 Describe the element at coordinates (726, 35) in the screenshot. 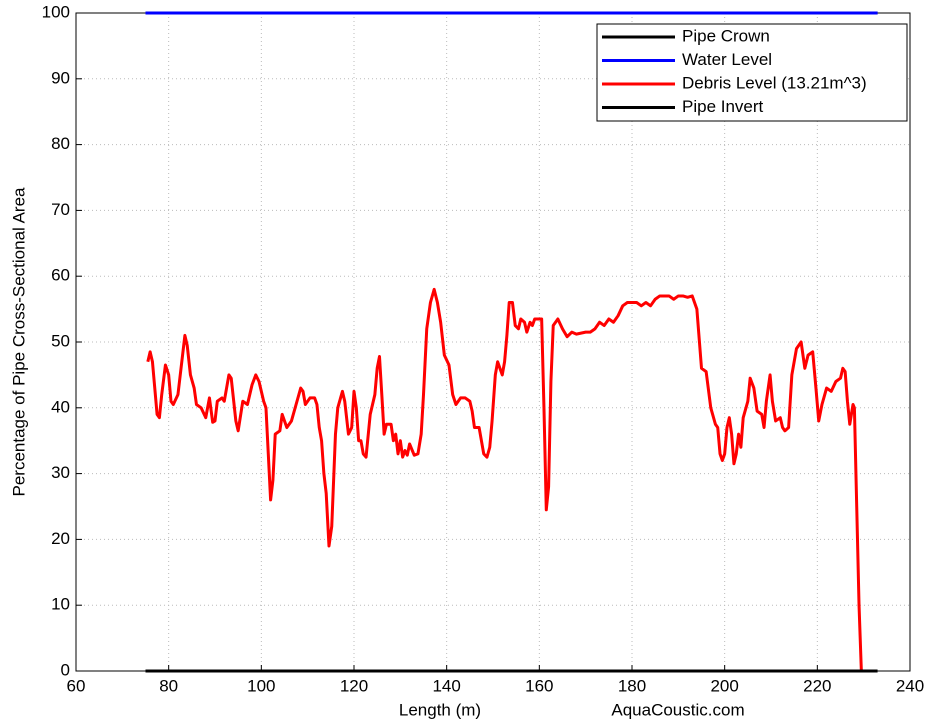

I see `legend-label: Pipe Crown` at that location.